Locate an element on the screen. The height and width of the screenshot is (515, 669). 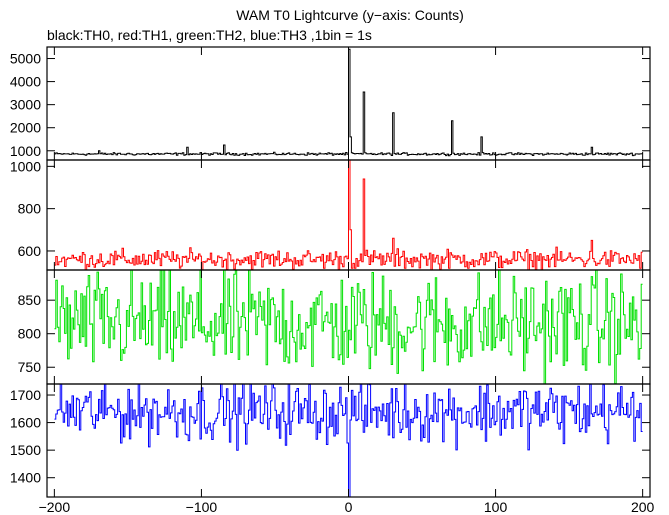
chart-title: WAM T0 Lightcurve (y−axis: Counts) is located at coordinates (350, 15).